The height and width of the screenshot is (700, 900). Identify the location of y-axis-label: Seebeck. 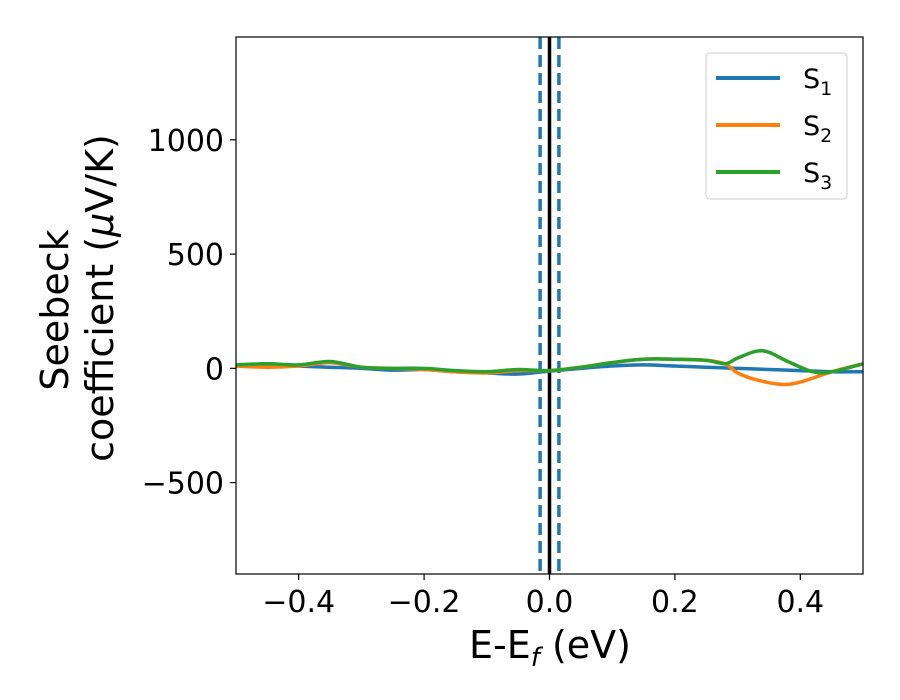
(55, 309).